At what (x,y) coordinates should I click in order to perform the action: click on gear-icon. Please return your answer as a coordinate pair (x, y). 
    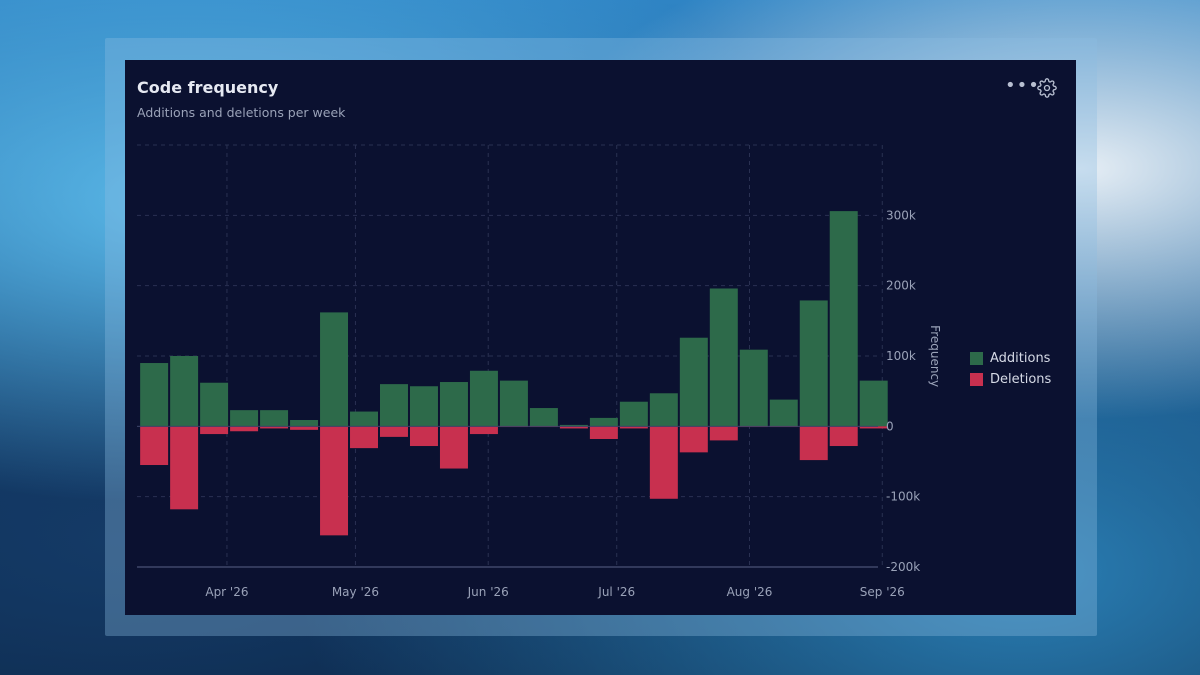
    Looking at the image, I should click on (1047, 88).